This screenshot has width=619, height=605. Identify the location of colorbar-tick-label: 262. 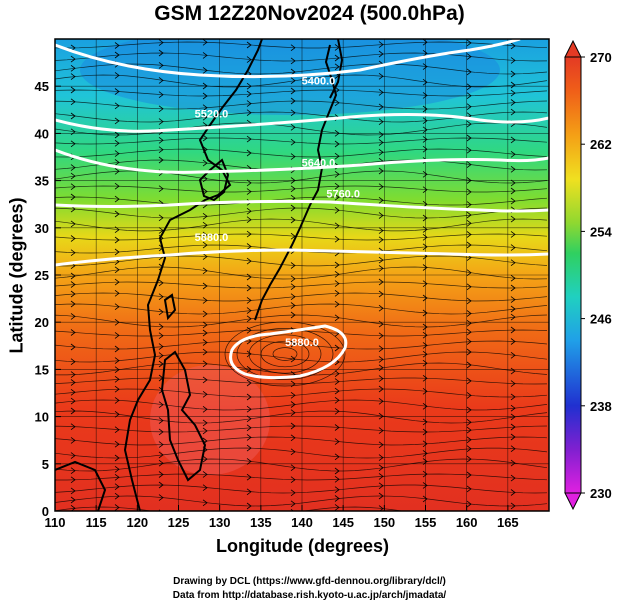
(601, 144).